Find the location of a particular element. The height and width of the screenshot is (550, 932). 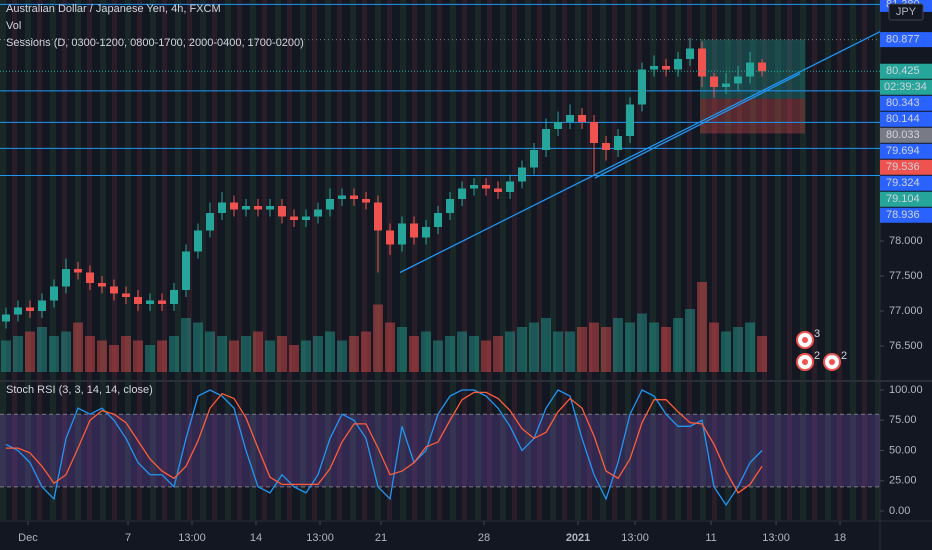

event-badge-count: 2 is located at coordinates (817, 356).